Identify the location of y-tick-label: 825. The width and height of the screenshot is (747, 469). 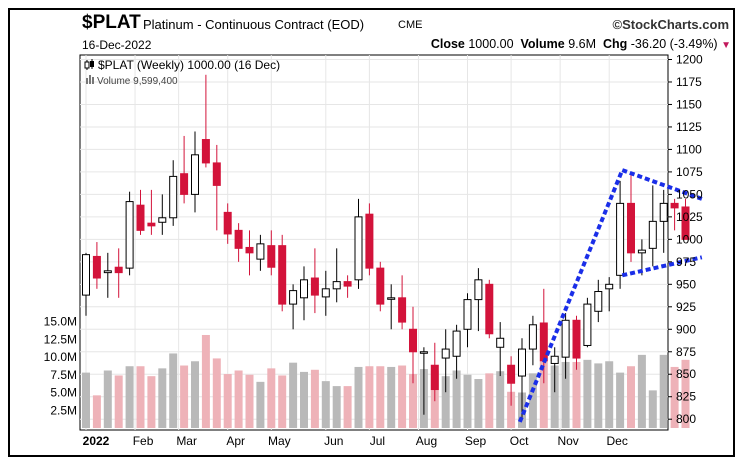
(686, 397).